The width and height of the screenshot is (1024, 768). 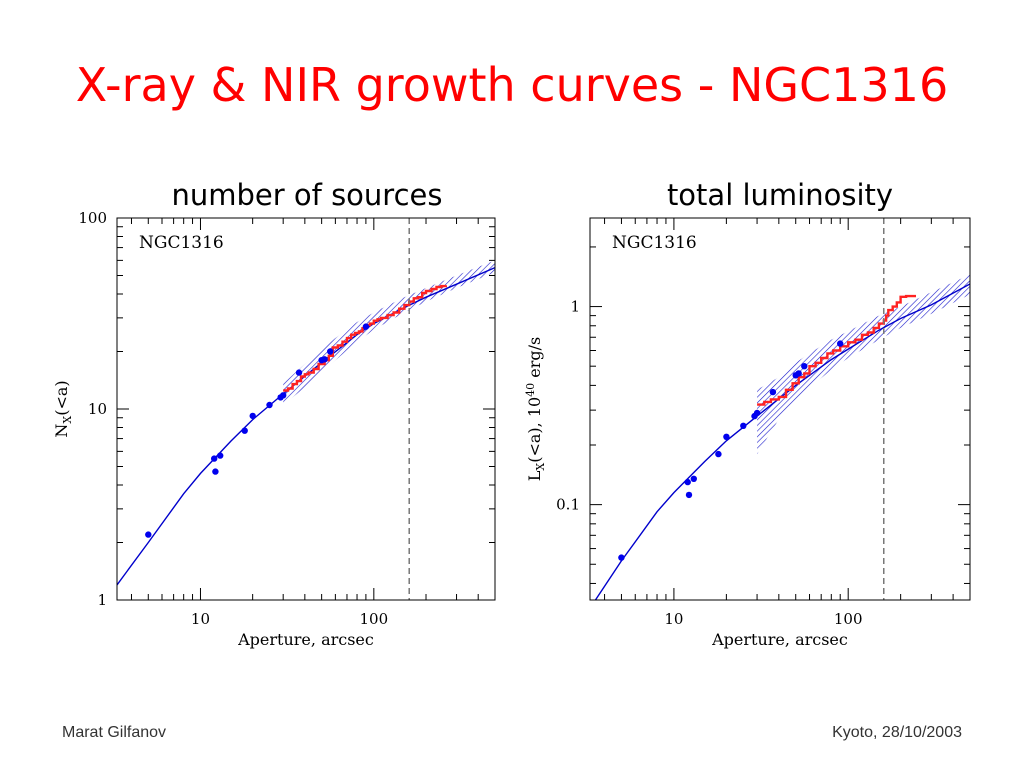 I want to click on y-axis-label: LX(<a), 1040 erg/s, so click(x=535, y=409).